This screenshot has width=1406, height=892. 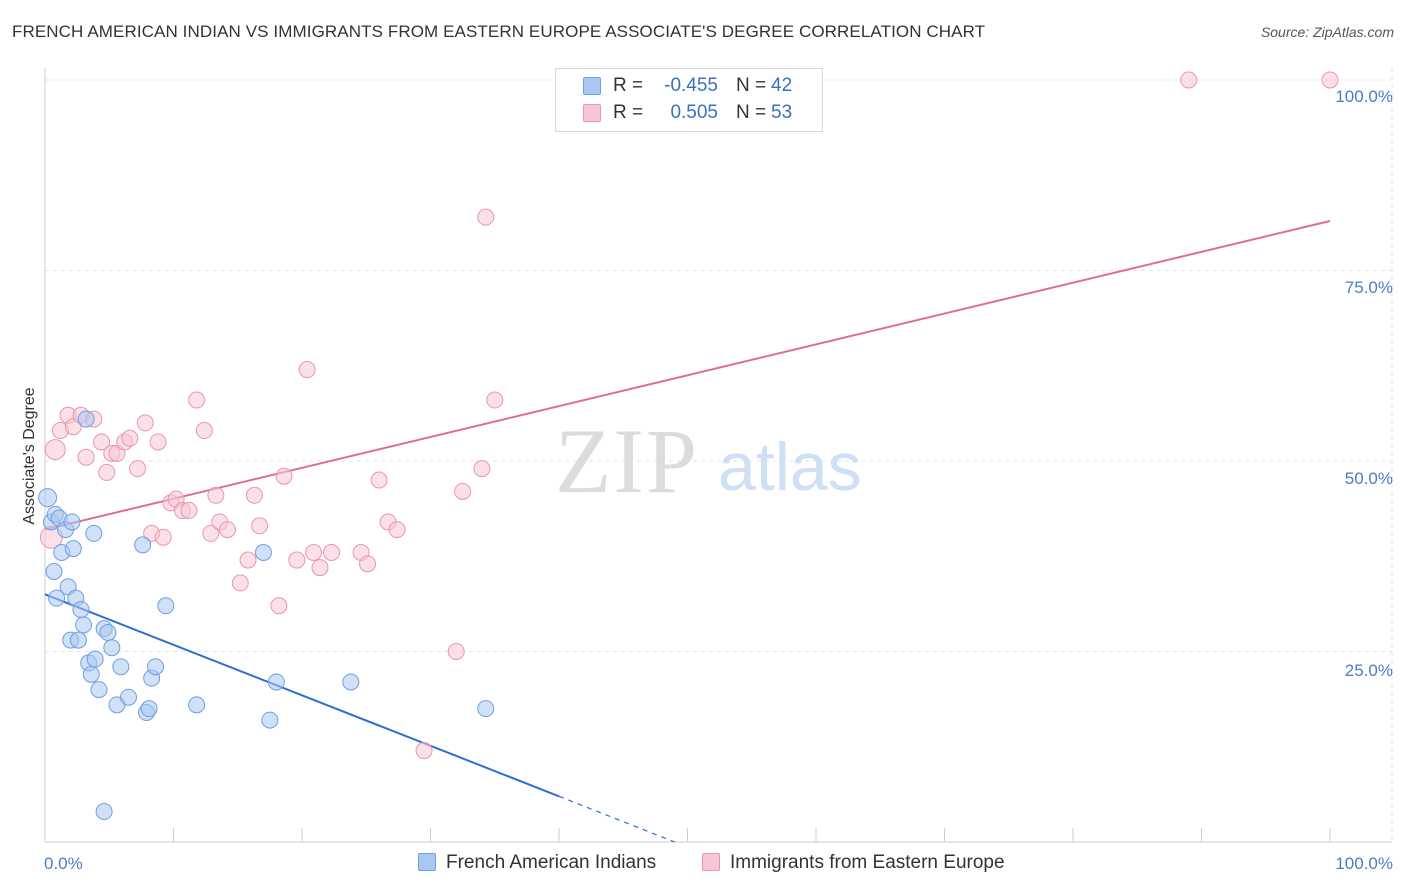 What do you see at coordinates (29, 455) in the screenshot?
I see `y-axis-label: Associate's Degree` at bounding box center [29, 455].